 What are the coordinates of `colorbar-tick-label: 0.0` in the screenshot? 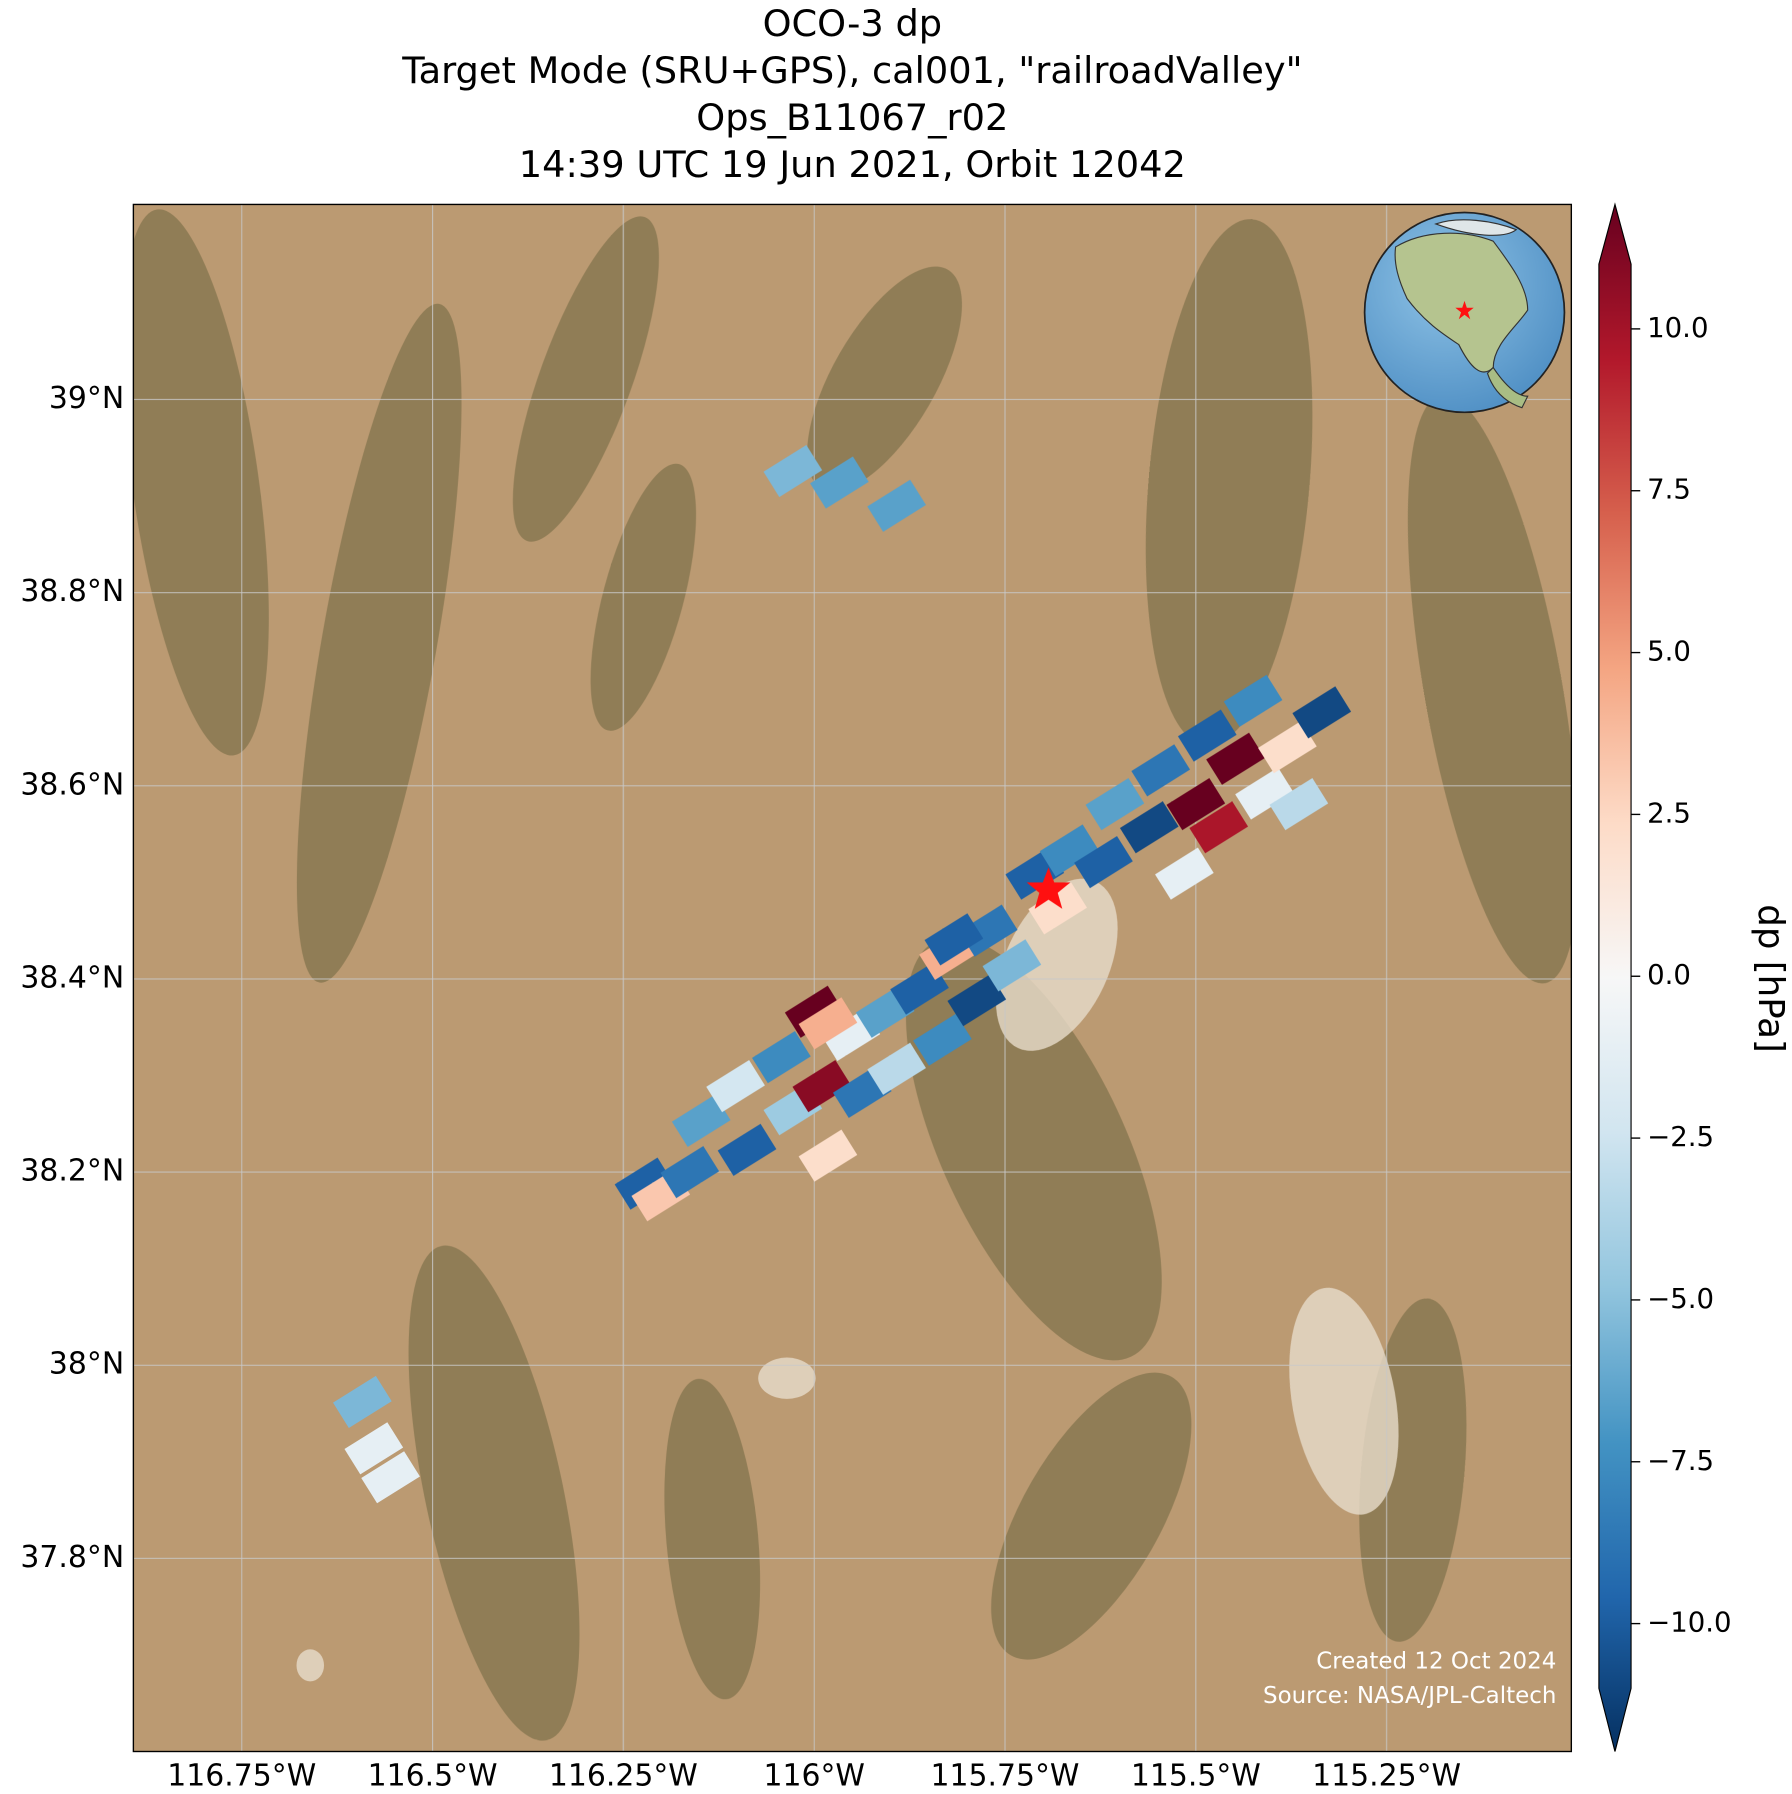 It's located at (1669, 975).